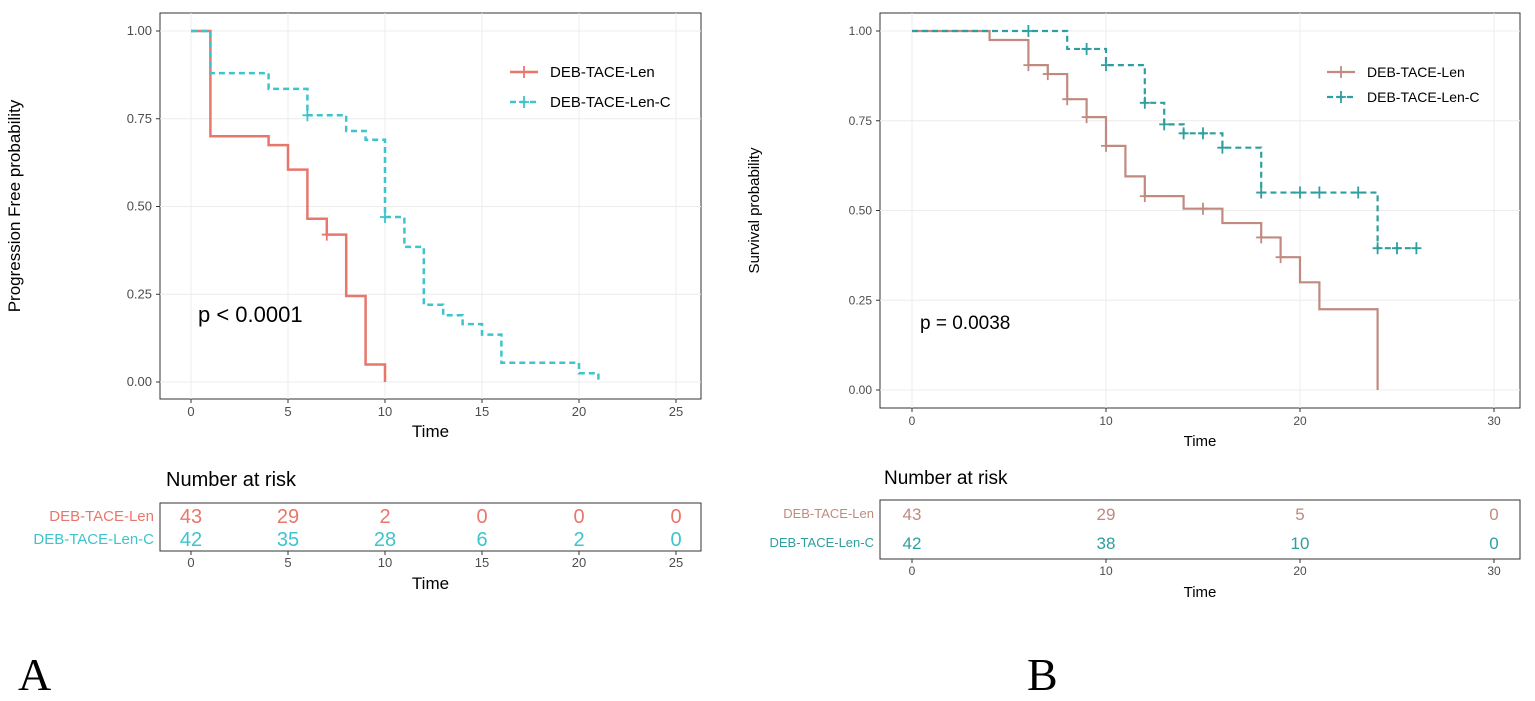  Describe the element at coordinates (754, 210) in the screenshot. I see `b-y-axis-title: Survival probability` at that location.